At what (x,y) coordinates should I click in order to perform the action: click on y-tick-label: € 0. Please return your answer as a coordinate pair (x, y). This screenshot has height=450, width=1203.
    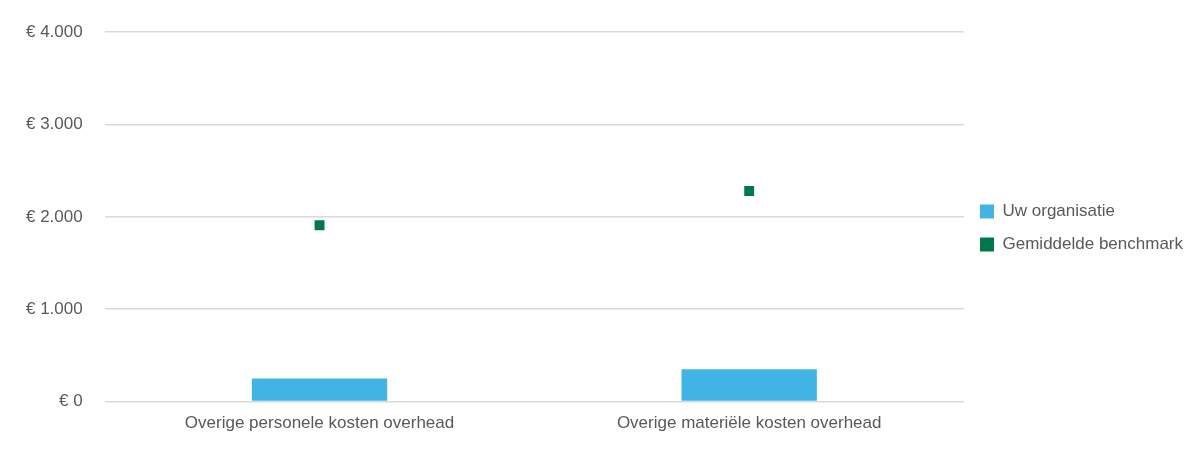
    Looking at the image, I should click on (71, 401).